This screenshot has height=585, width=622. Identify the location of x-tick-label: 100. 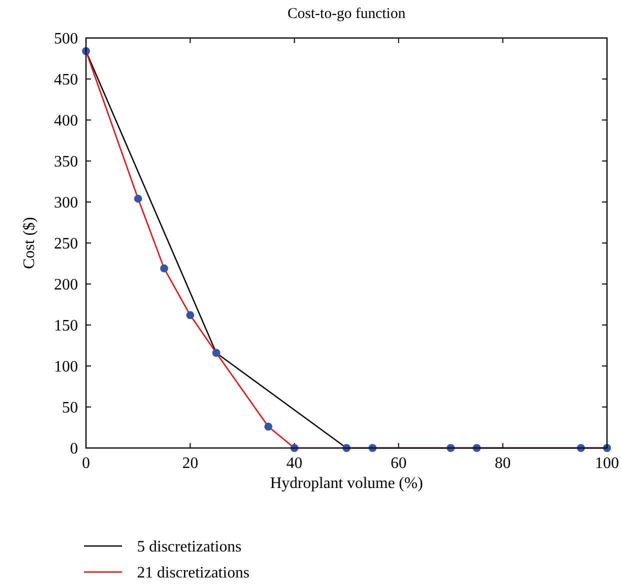
(607, 463).